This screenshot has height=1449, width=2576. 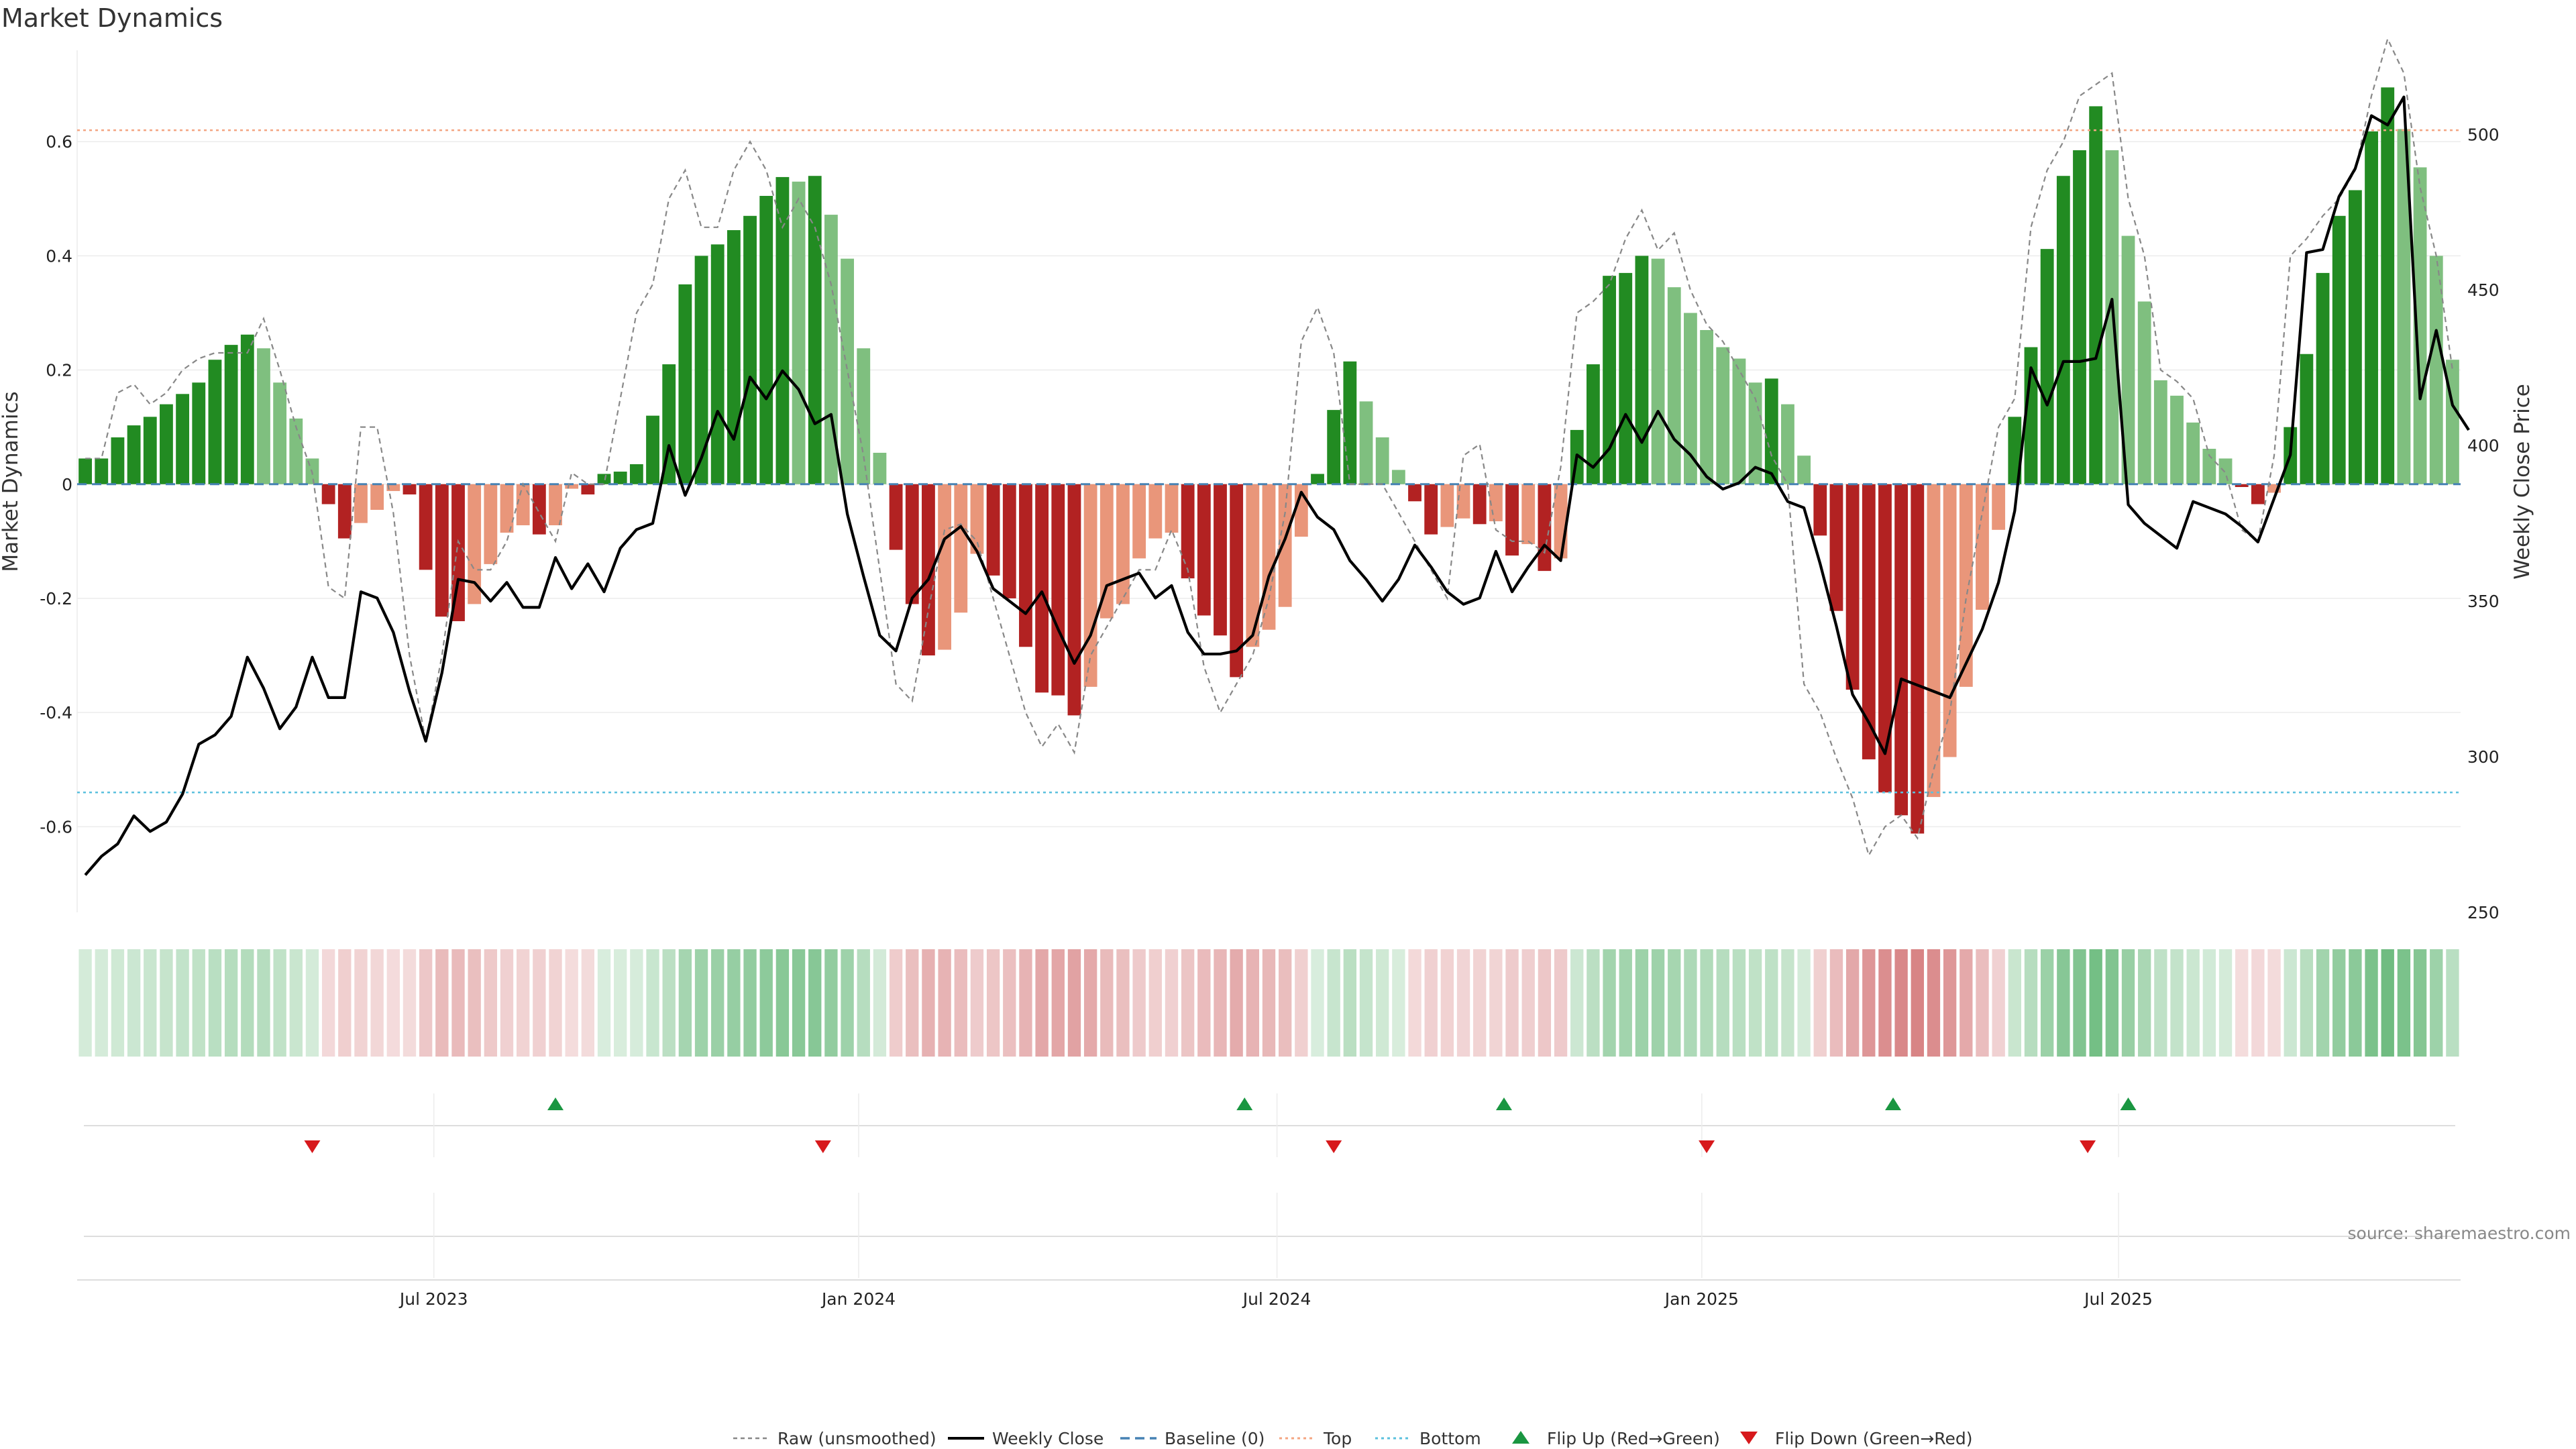 I want to click on legend-label-flipdown: Flip Down (Green→Red), so click(x=1874, y=1438).